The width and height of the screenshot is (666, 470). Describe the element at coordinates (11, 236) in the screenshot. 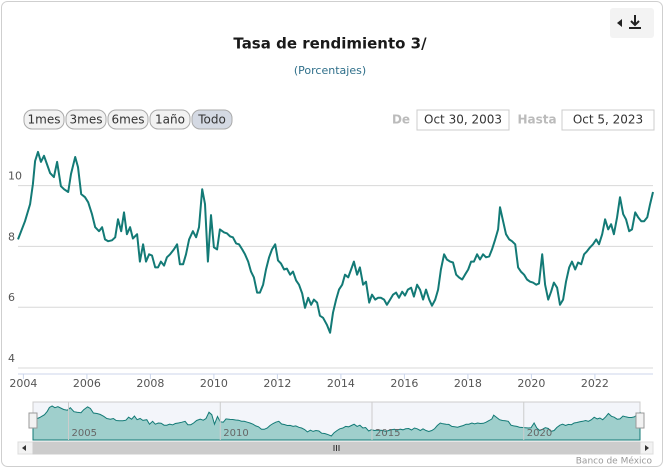

I see `y-tick-label: 8` at that location.